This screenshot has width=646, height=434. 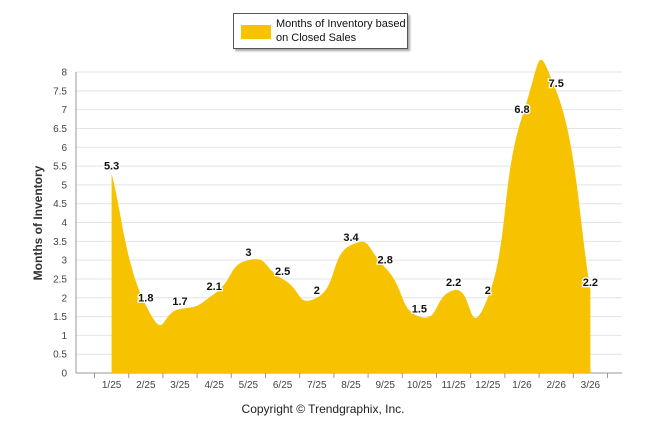 What do you see at coordinates (419, 385) in the screenshot?
I see `x-tick-label-10-25: 10/25` at bounding box center [419, 385].